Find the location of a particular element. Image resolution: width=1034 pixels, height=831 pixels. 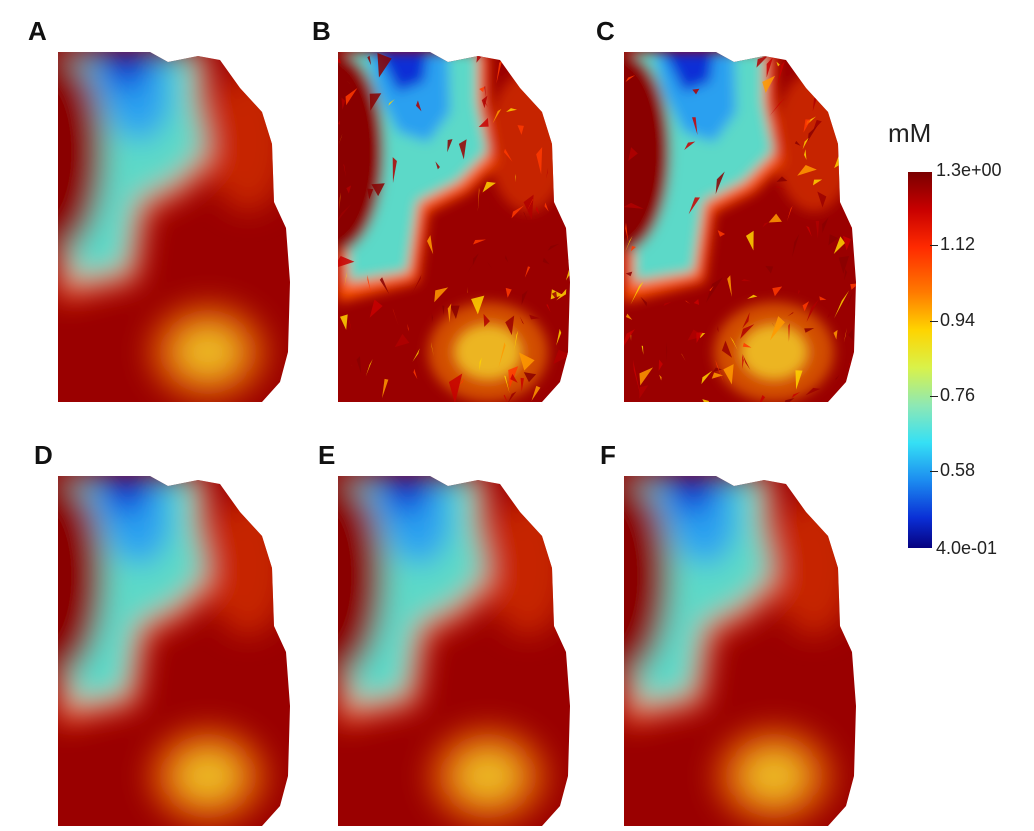

panel-label-a: A is located at coordinates (37, 31).